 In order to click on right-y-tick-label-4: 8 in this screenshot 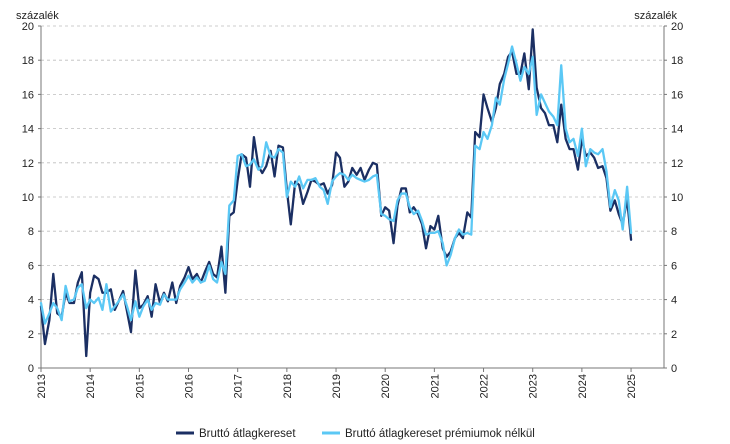, I will do `click(674, 232)`.